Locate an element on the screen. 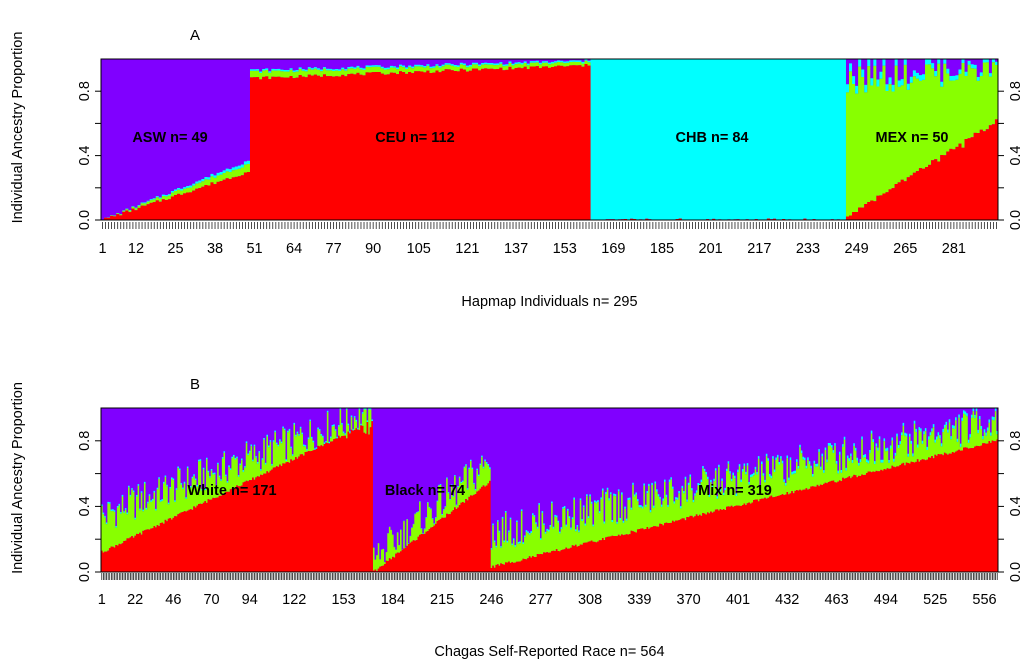  x-tick-label: 46 is located at coordinates (173, 600).